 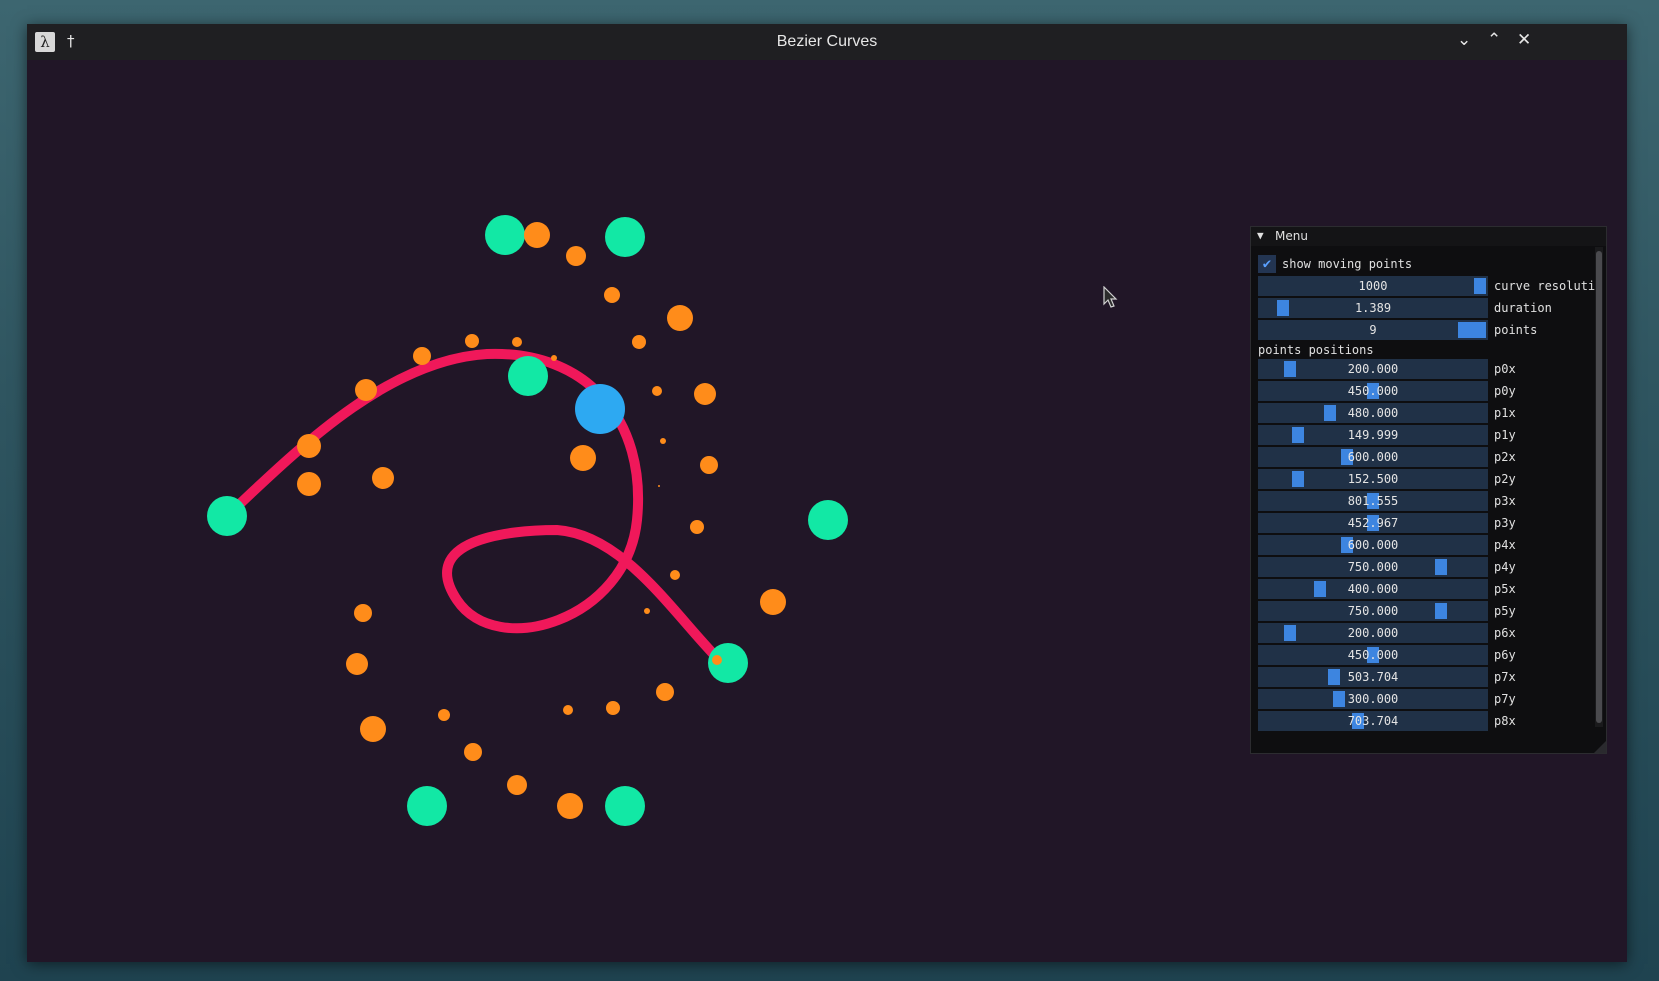 I want to click on slider-p6y: 450.000 p6y, so click(x=1426, y=655).